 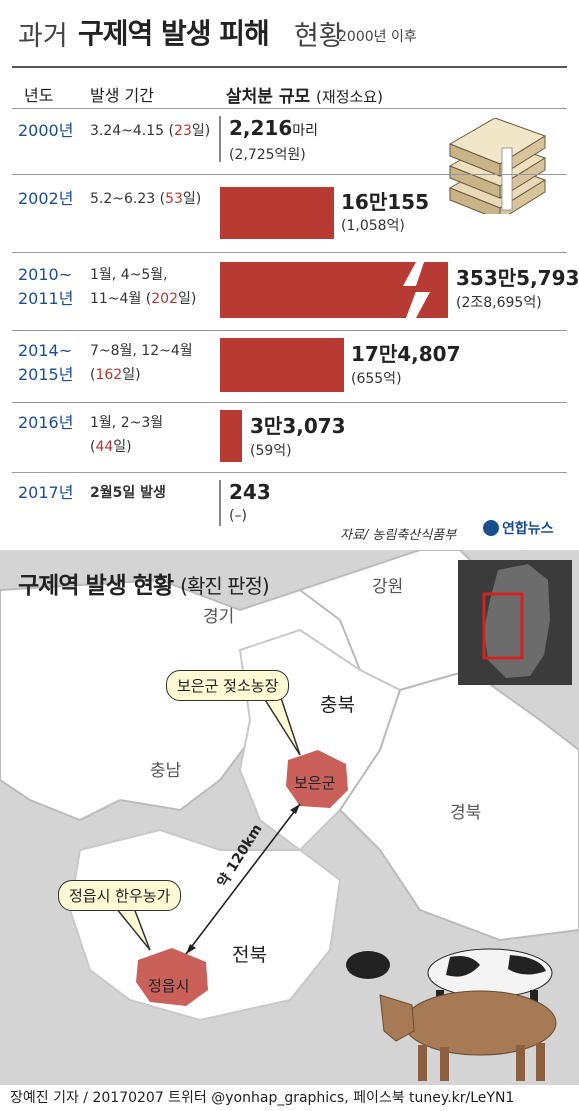 What do you see at coordinates (497, 166) in the screenshot?
I see `money-stack-icon` at bounding box center [497, 166].